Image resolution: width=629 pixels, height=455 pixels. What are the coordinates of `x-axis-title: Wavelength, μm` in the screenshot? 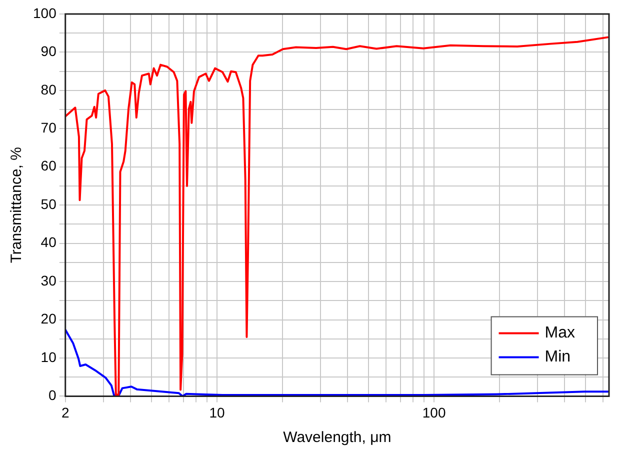 It's located at (337, 437).